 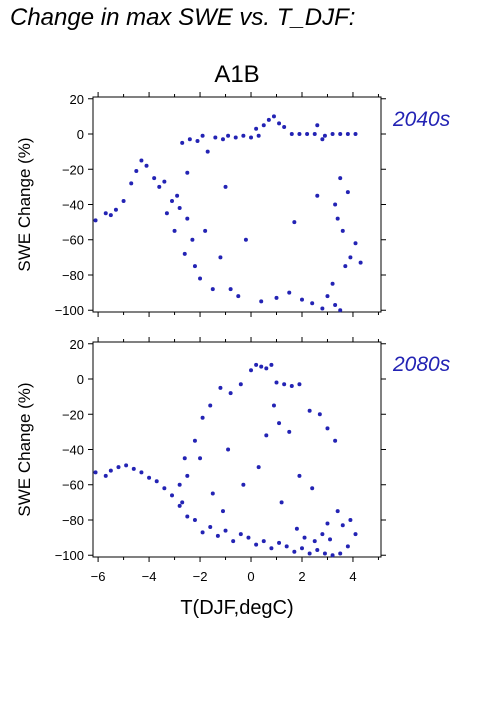 I want to click on y-axis-label: SWE Change (%), so click(x=24, y=449).